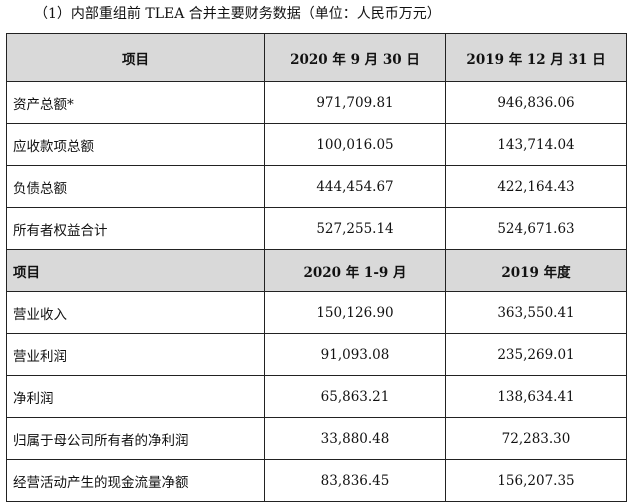 The width and height of the screenshot is (632, 502). Describe the element at coordinates (355, 480) in the screenshot. I see `row-value-2020: 83,836.45` at that location.